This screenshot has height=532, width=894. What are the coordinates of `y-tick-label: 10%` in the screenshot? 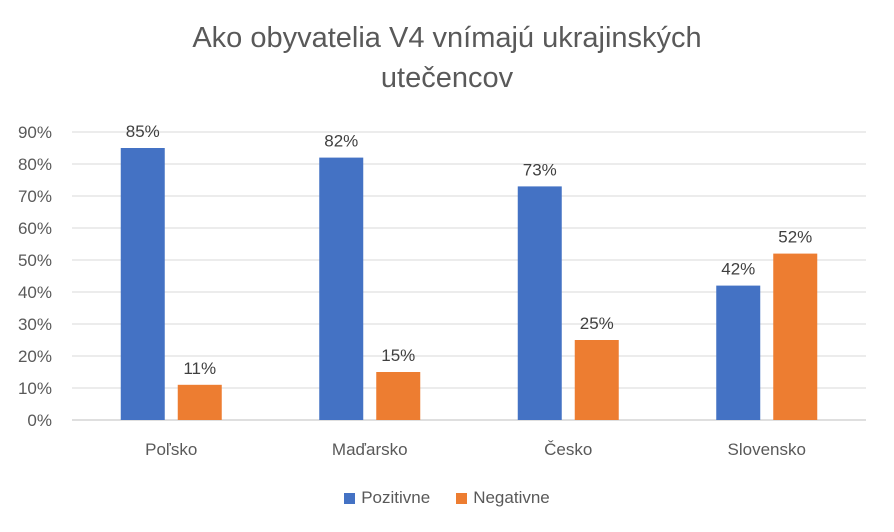 It's located at (35, 388).